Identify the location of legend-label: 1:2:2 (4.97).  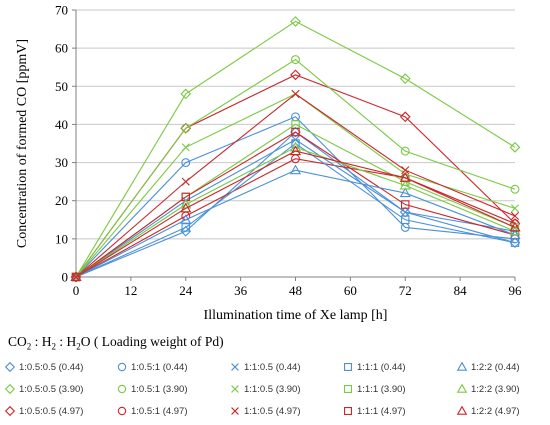
(495, 411).